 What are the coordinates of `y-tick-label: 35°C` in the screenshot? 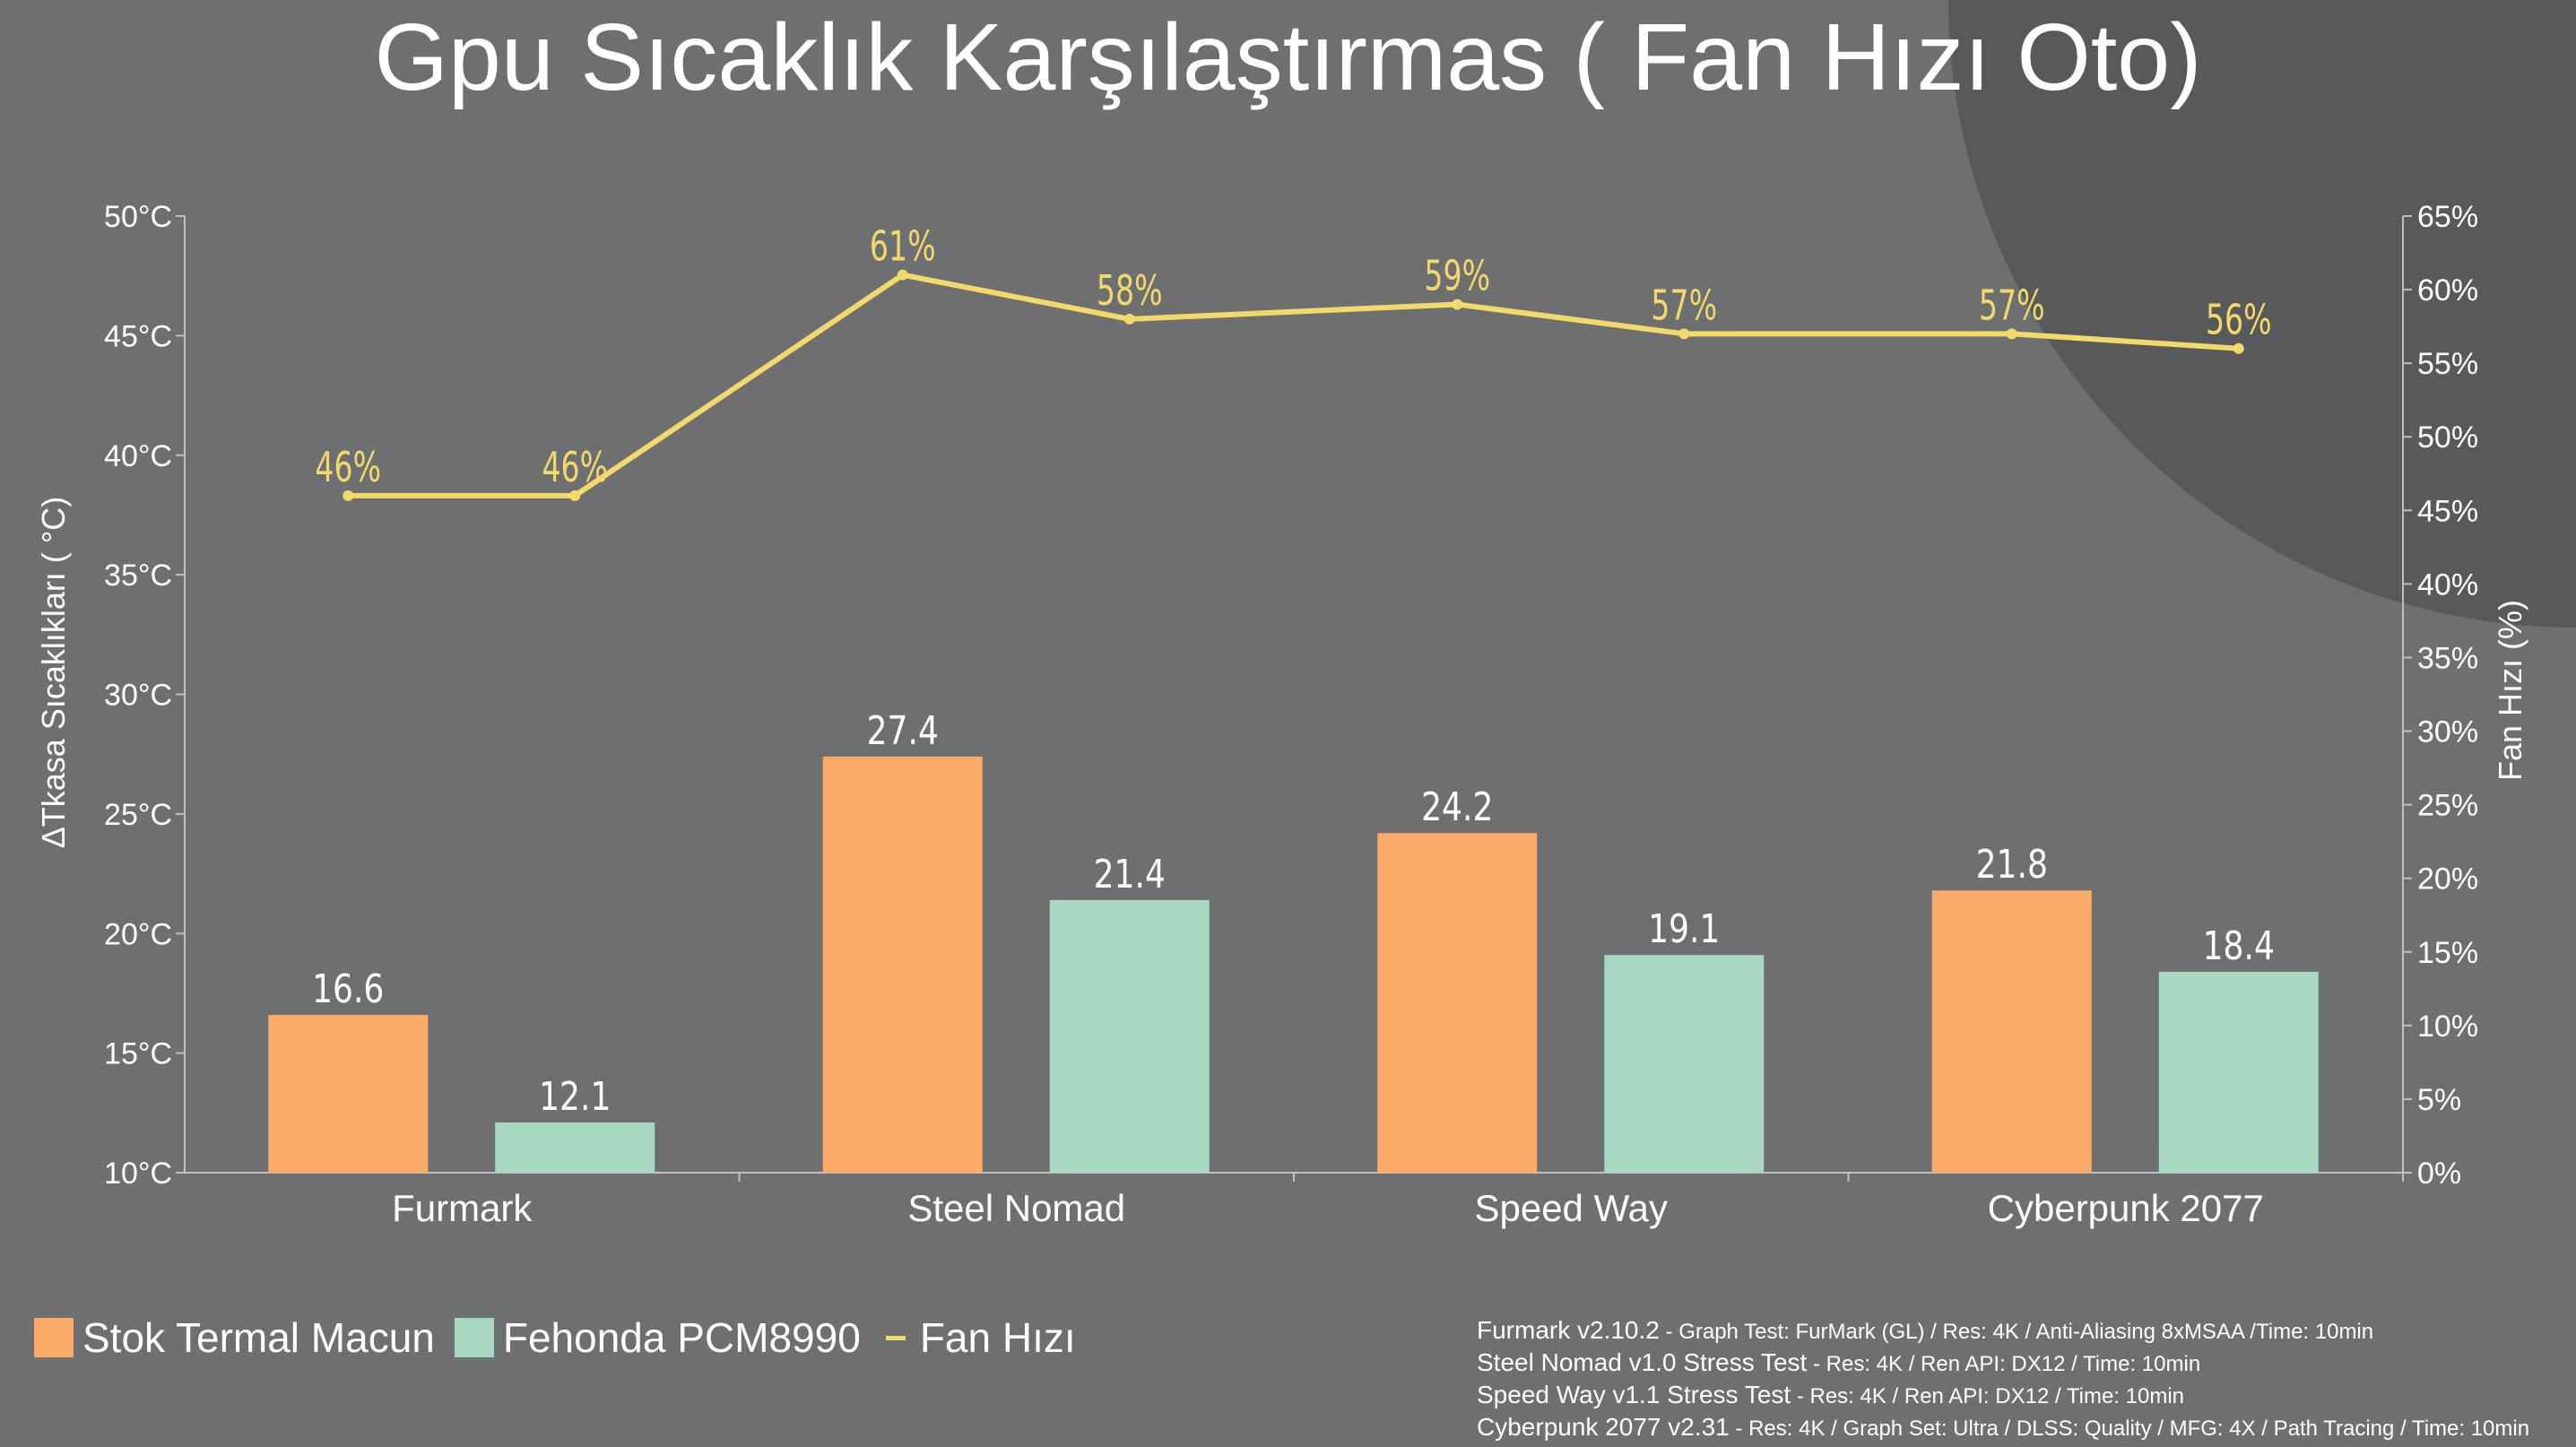 It's located at (138, 576).